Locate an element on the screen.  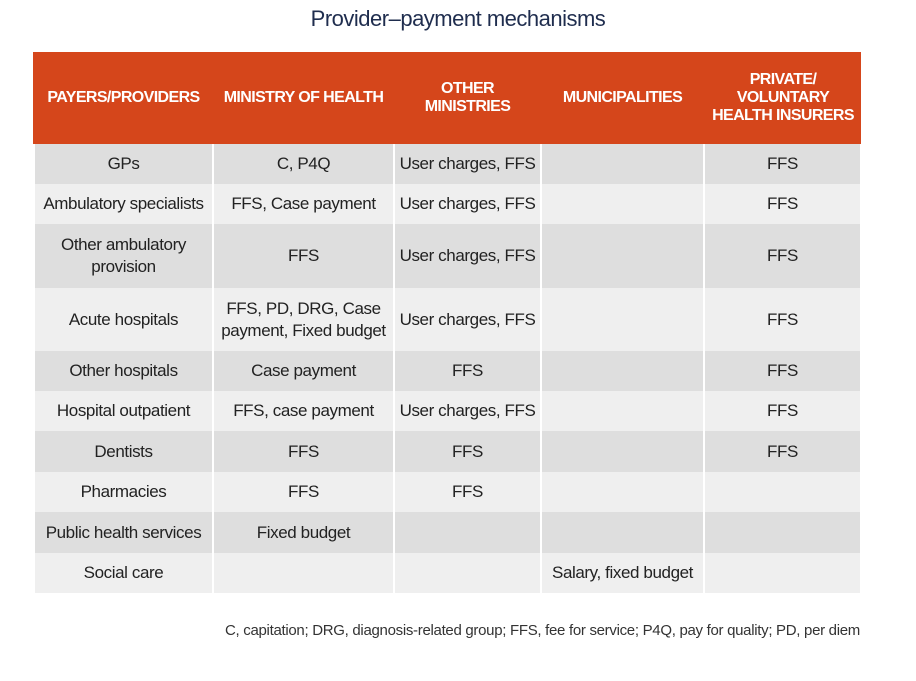
row-header: Acute hospitals is located at coordinates (123, 319).